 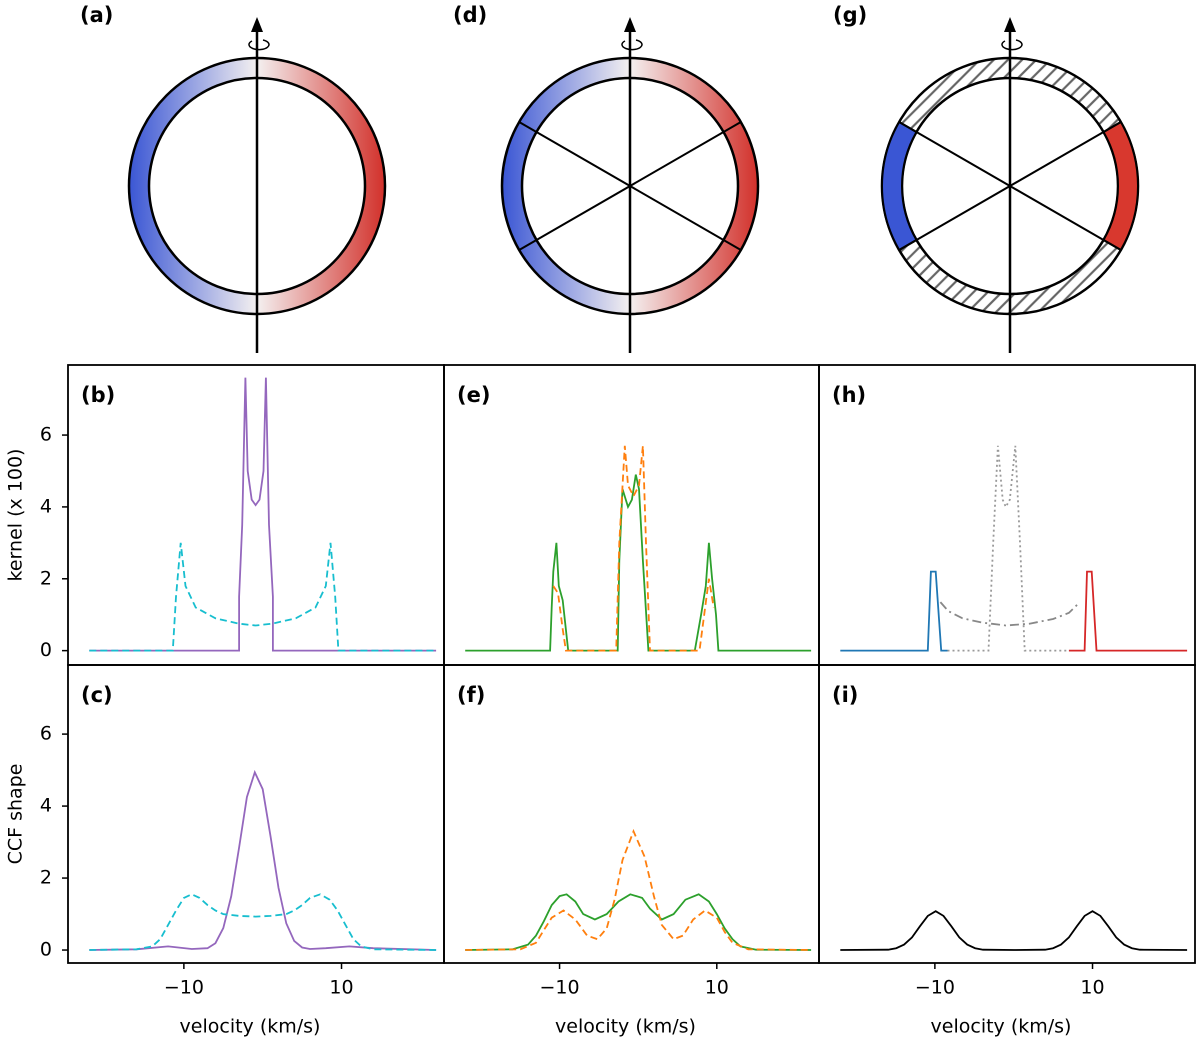 I want to click on y-axis-label: CCF shape, so click(x=16, y=814).